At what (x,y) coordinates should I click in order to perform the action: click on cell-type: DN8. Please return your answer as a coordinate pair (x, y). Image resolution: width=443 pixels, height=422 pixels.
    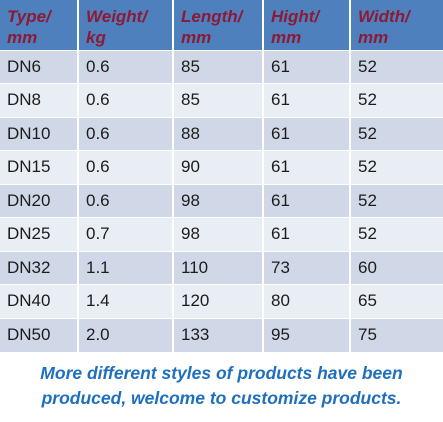
    Looking at the image, I should click on (39, 100).